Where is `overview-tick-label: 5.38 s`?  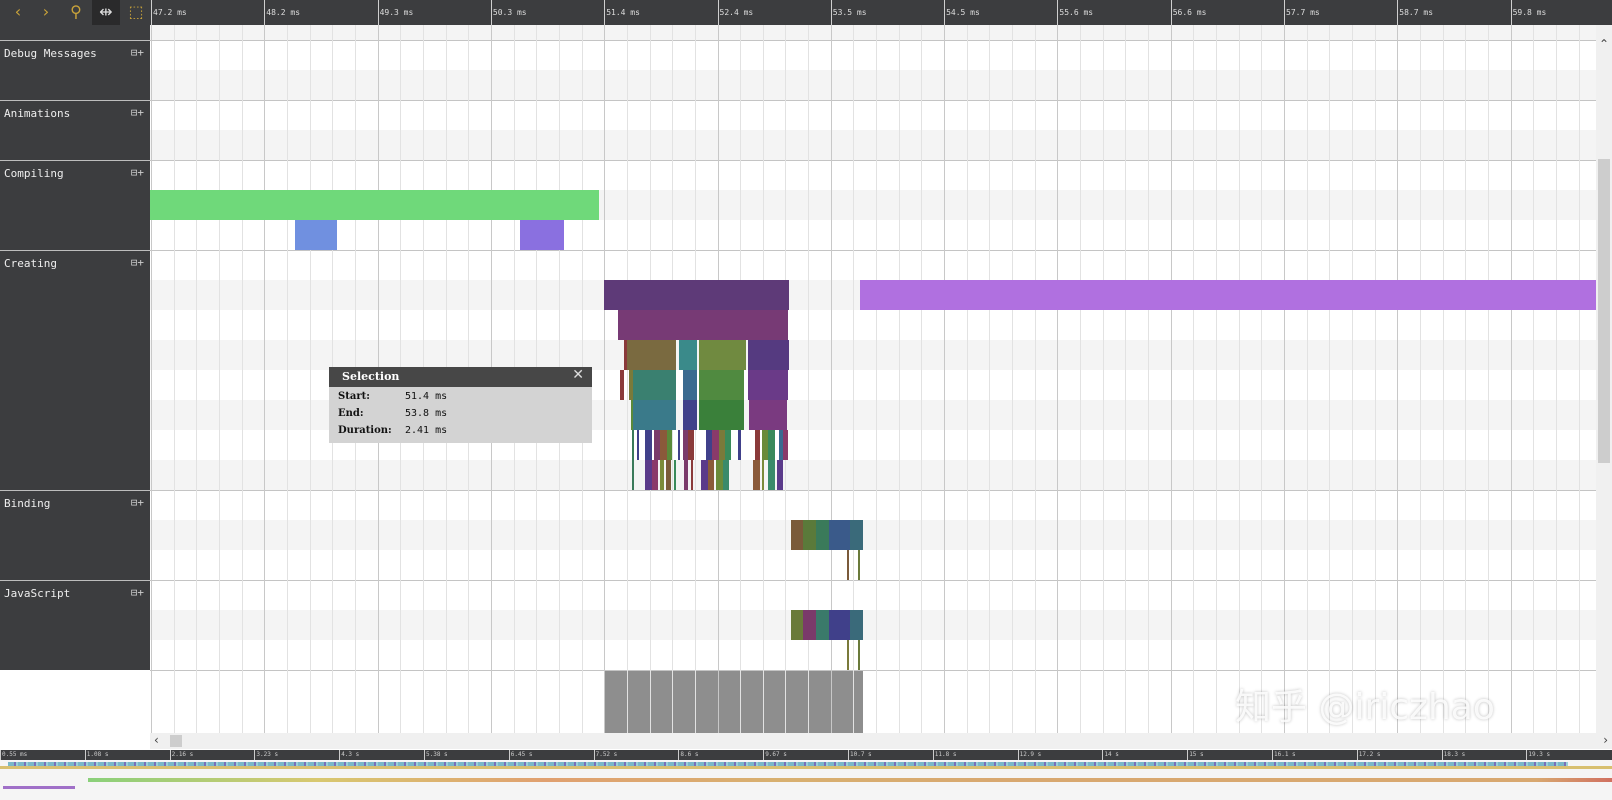 overview-tick-label: 5.38 s is located at coordinates (436, 755).